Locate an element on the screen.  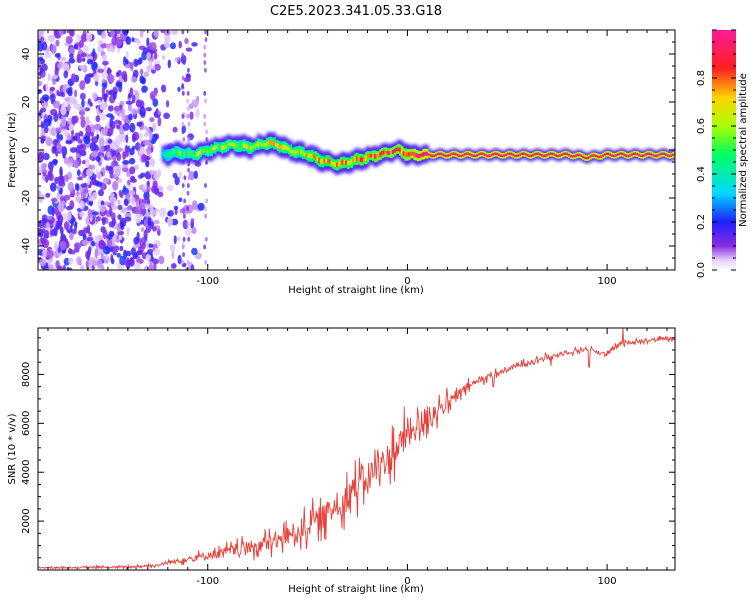
x-tick-label: 100 is located at coordinates (607, 581).